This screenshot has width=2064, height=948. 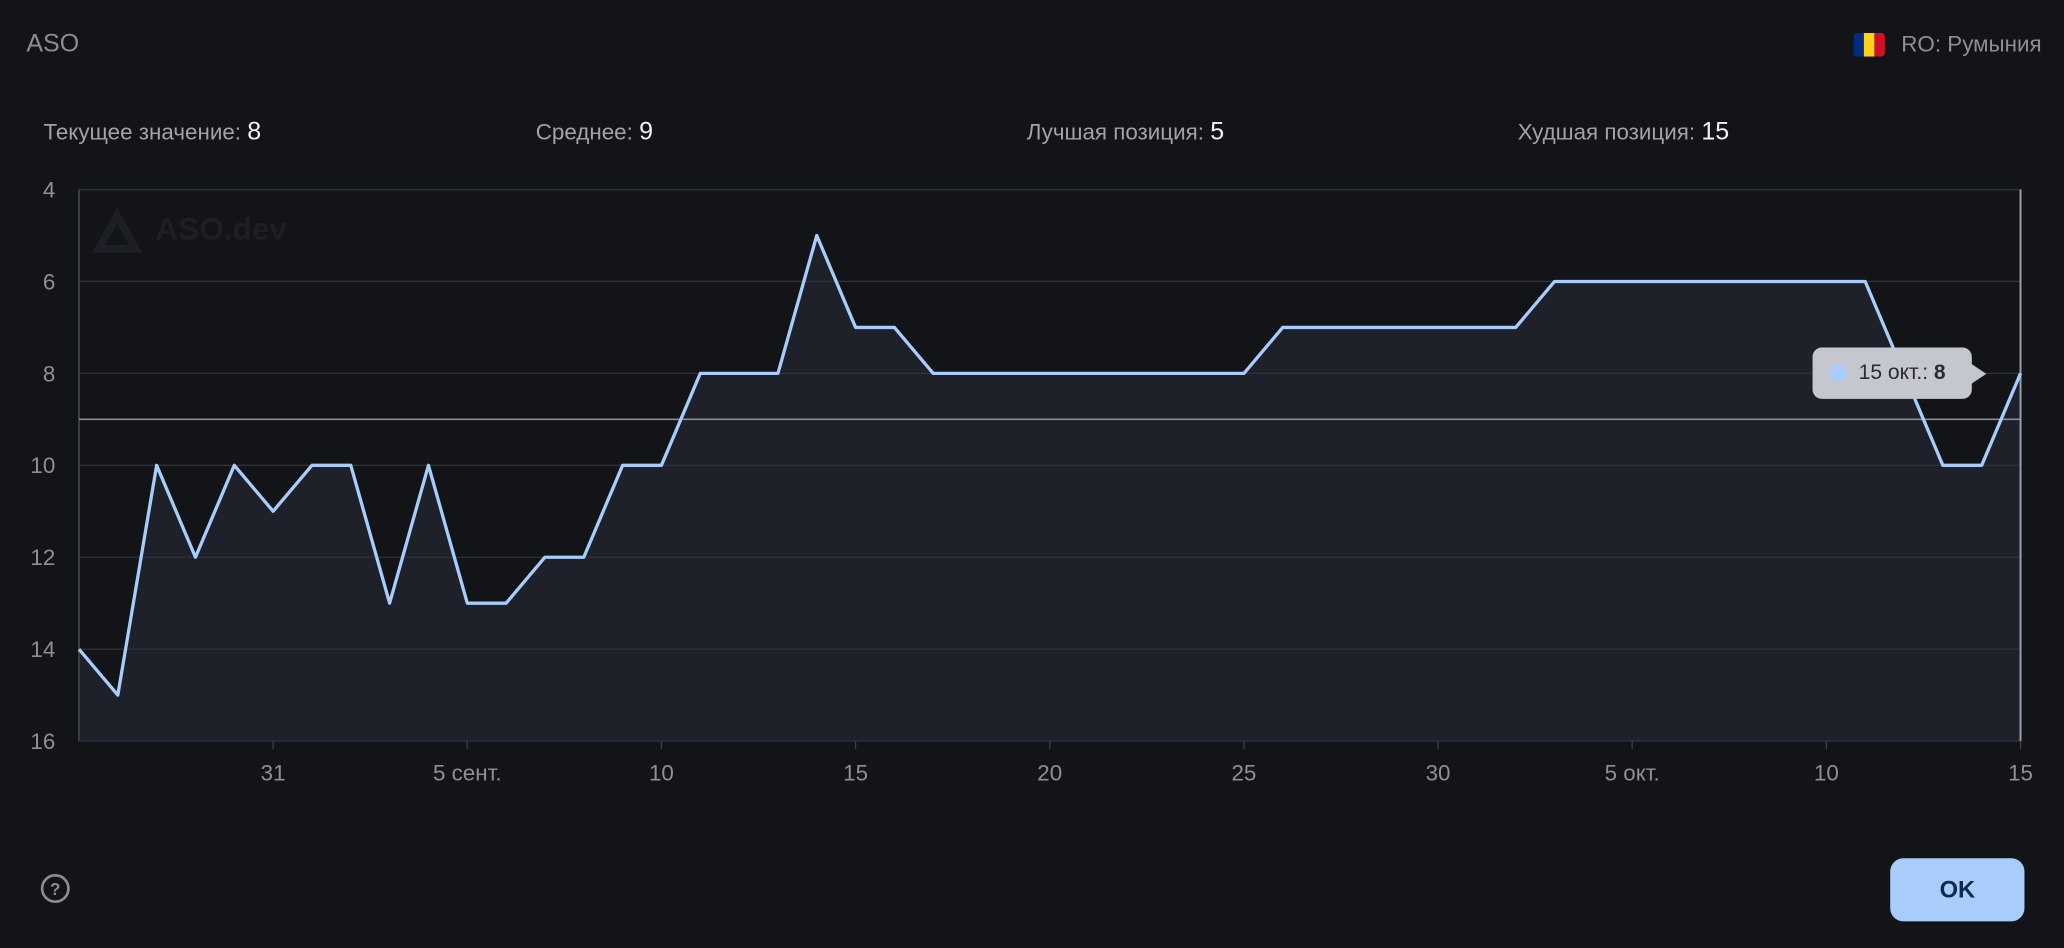 I want to click on romania-flag-icon, so click(x=1869, y=44).